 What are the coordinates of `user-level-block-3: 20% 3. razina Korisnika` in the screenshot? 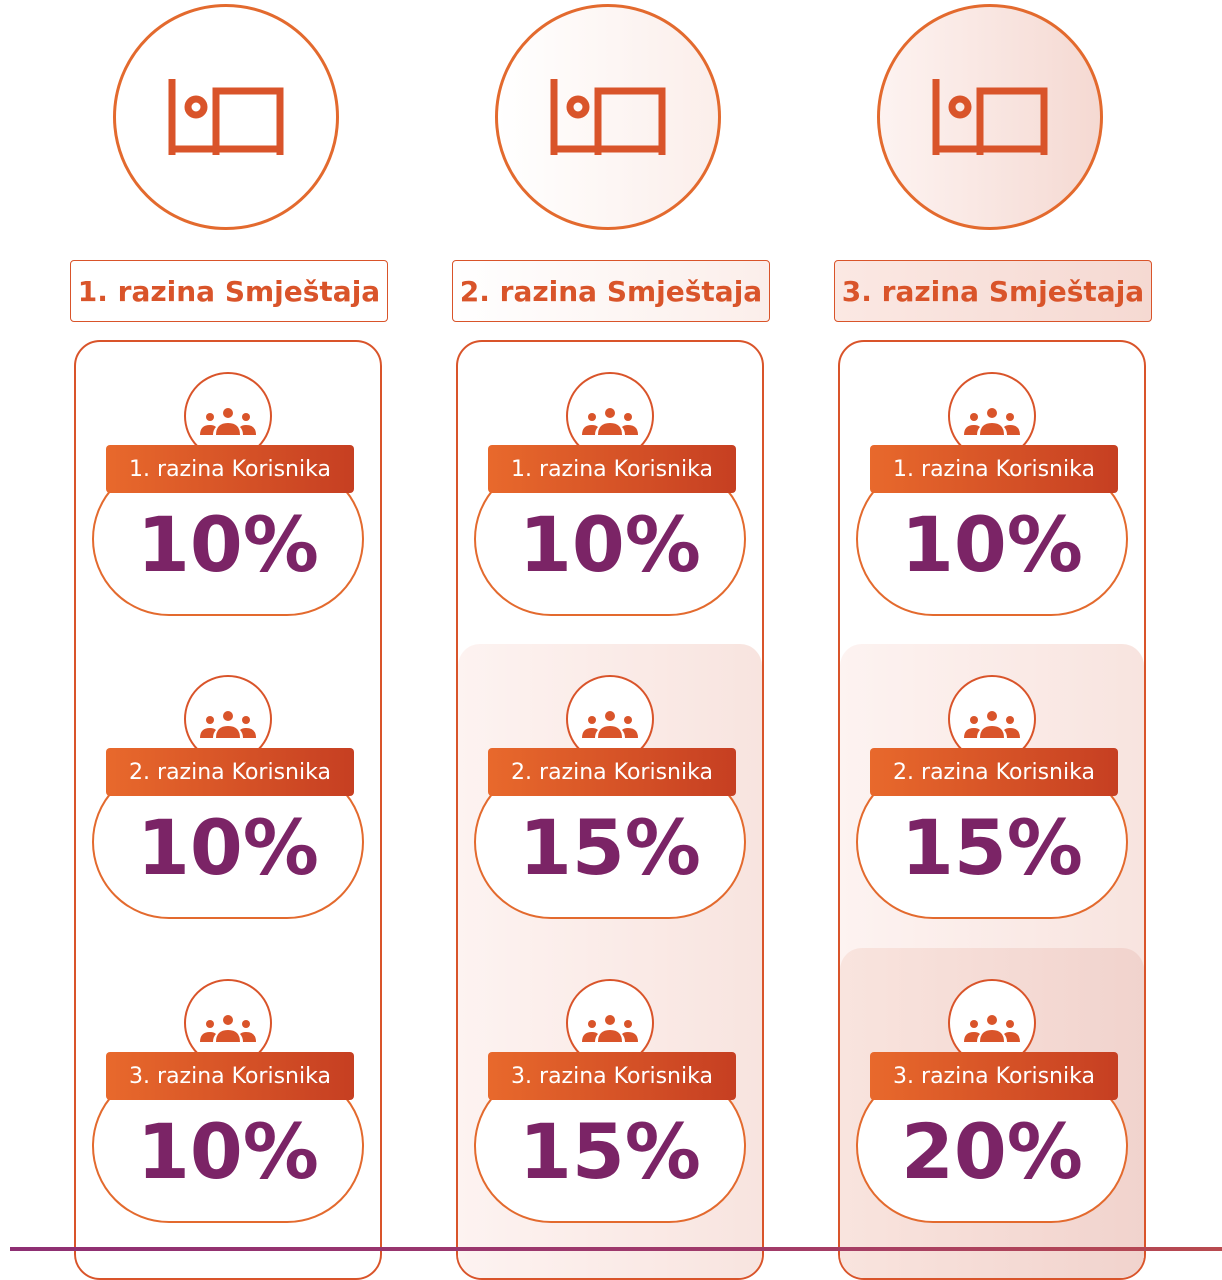 It's located at (992, 1094).